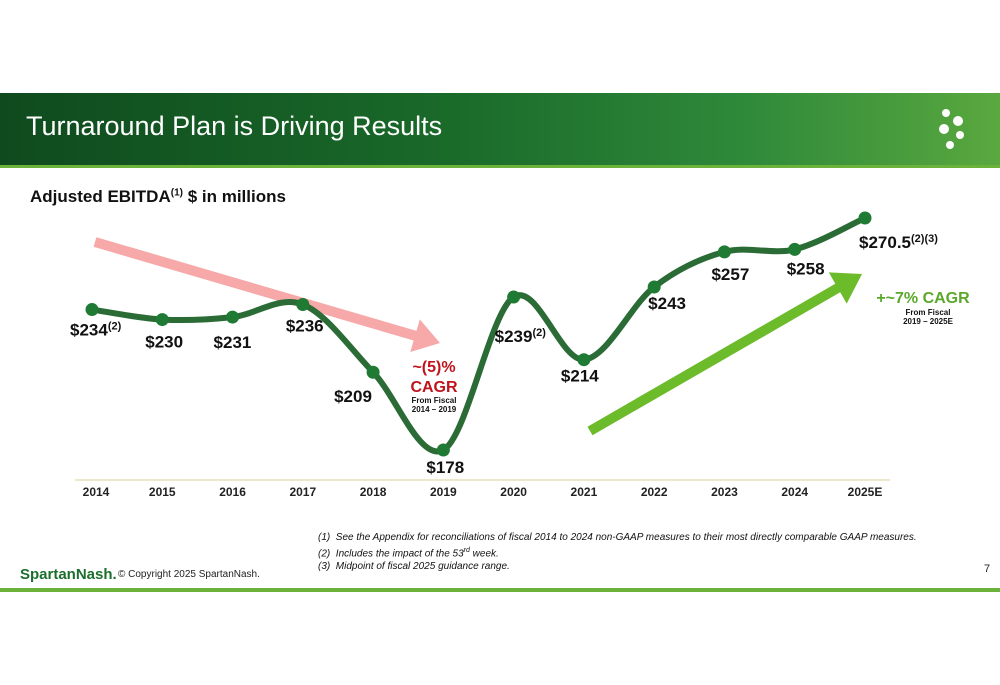 The width and height of the screenshot is (1000, 685). I want to click on x-tick-2020: 2020, so click(513, 492).